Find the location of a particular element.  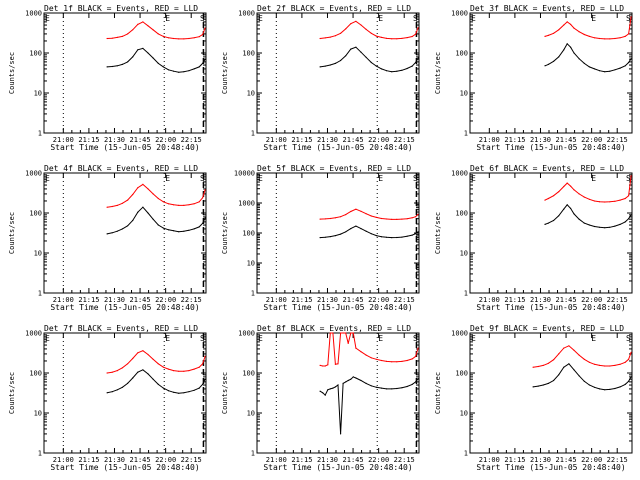

x-tick-label: 21:30 is located at coordinates (540, 300).